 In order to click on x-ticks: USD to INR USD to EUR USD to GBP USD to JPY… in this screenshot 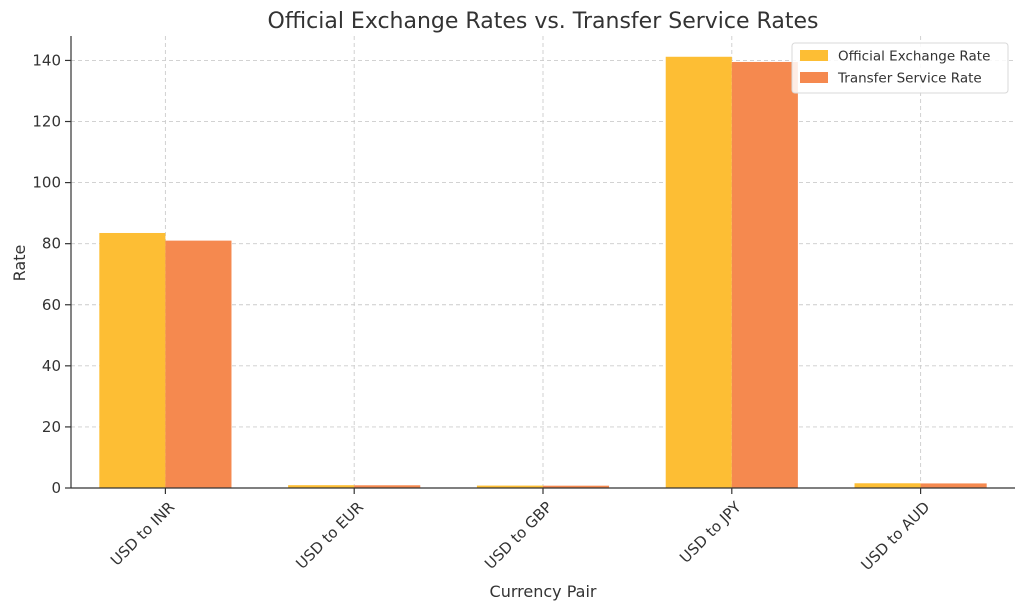, I will do `click(520, 531)`.